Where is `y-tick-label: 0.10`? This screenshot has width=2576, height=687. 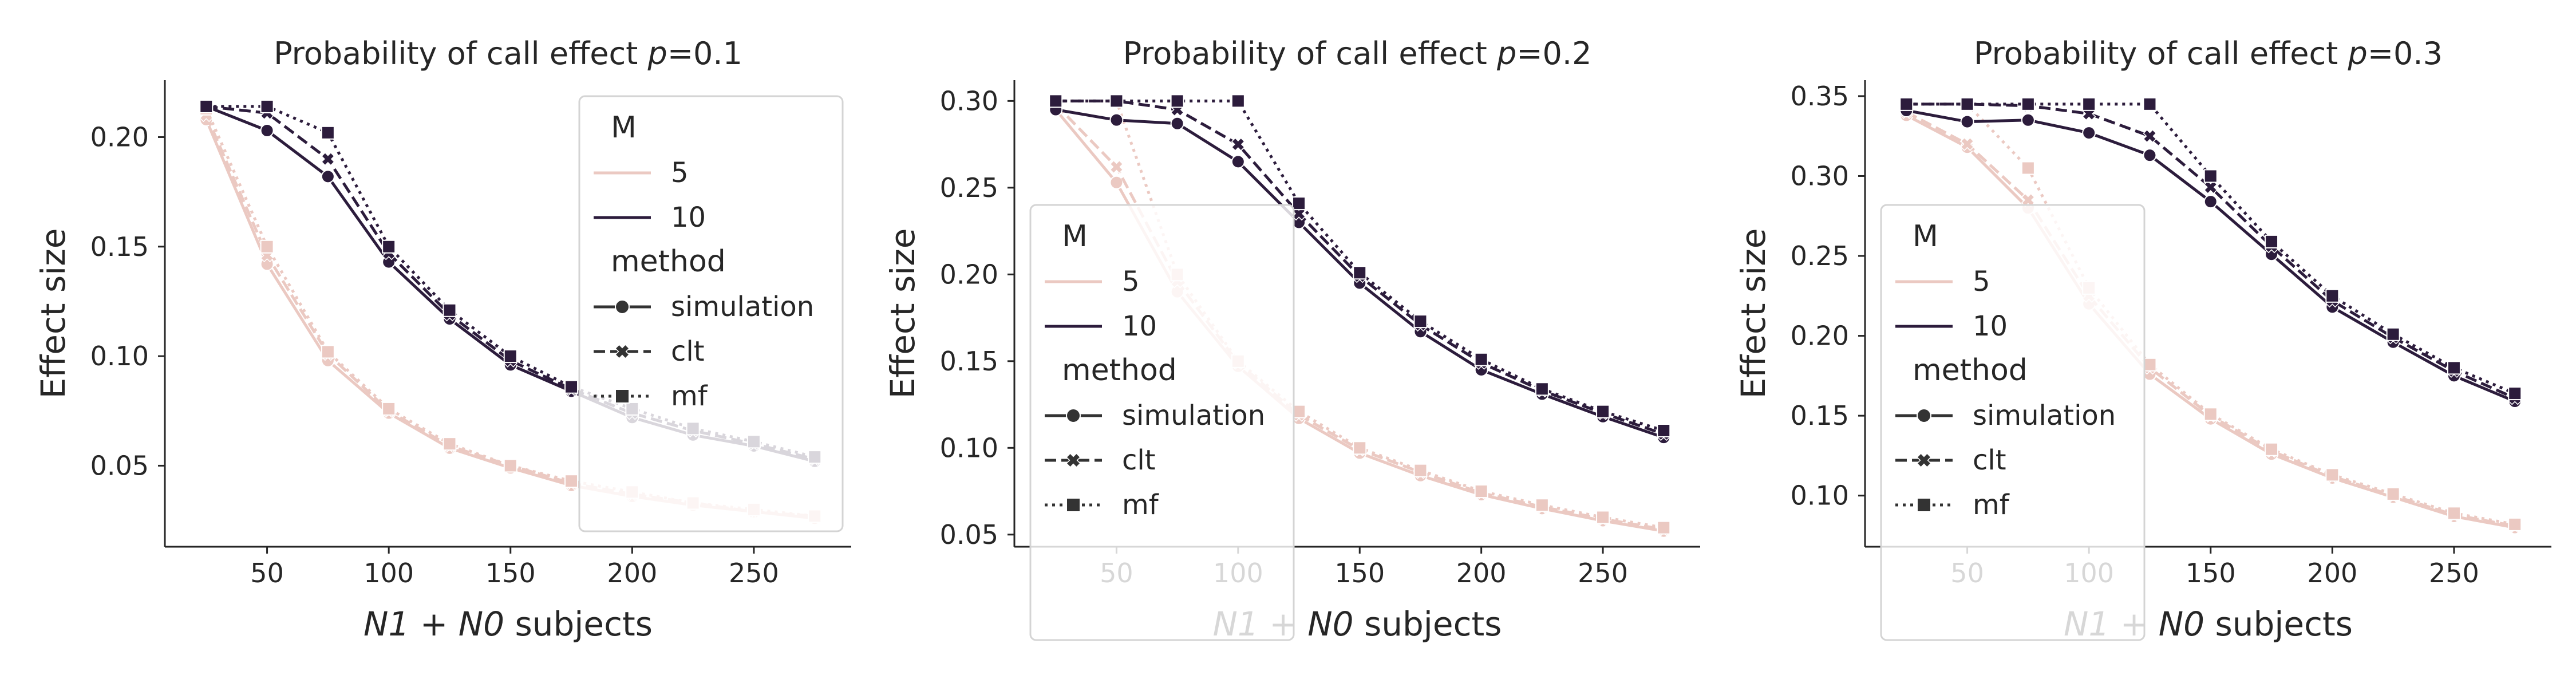
y-tick-label: 0.10 is located at coordinates (1820, 495).